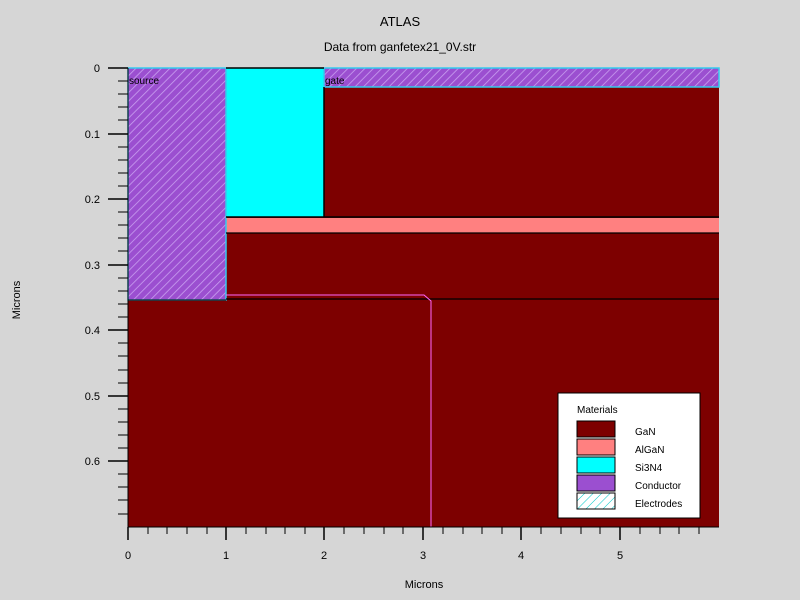 The width and height of the screenshot is (800, 600). I want to click on chart-subtitle: Data from ganfetex21_0V.str, so click(400, 47).